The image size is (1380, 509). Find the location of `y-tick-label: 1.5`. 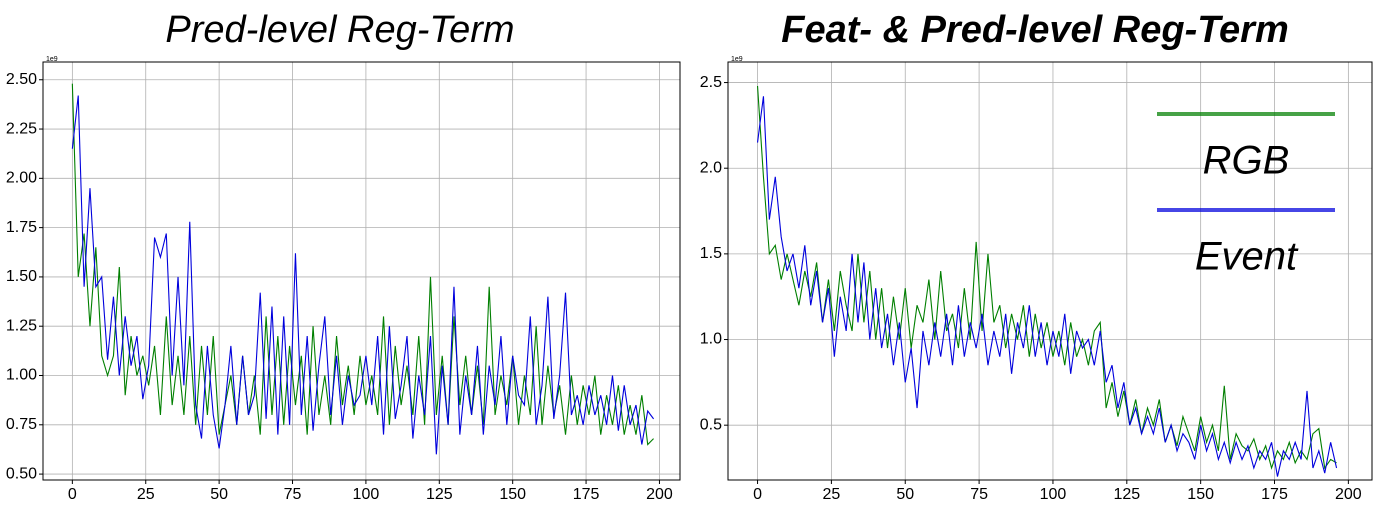

y-tick-label: 1.5 is located at coordinates (711, 253).